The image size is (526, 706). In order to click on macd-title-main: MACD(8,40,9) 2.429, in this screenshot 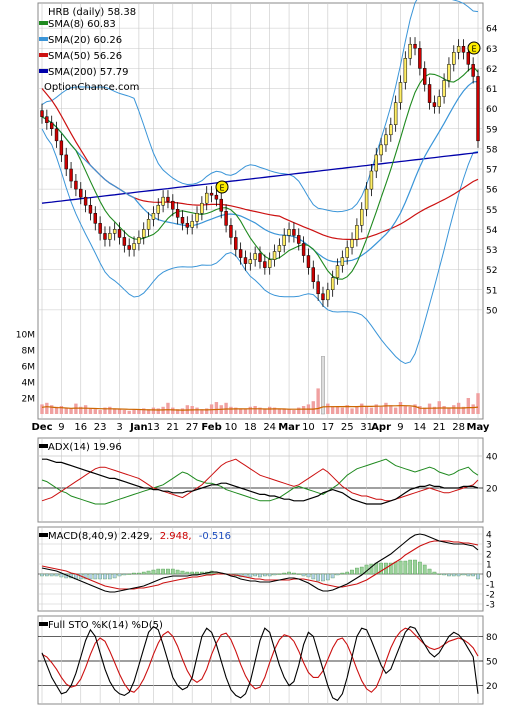, I will do `click(100, 536)`.